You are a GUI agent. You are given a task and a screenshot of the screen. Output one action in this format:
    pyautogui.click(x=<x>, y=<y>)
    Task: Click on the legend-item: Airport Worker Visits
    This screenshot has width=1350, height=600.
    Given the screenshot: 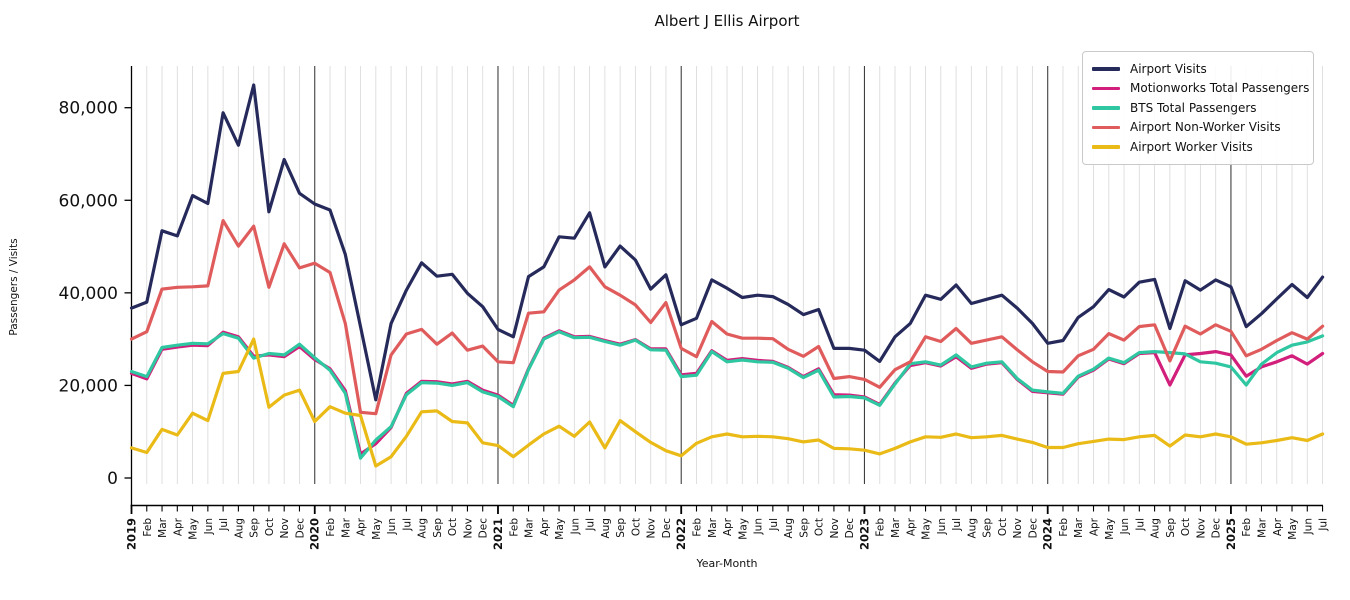 What is the action you would take?
    pyautogui.click(x=1198, y=147)
    